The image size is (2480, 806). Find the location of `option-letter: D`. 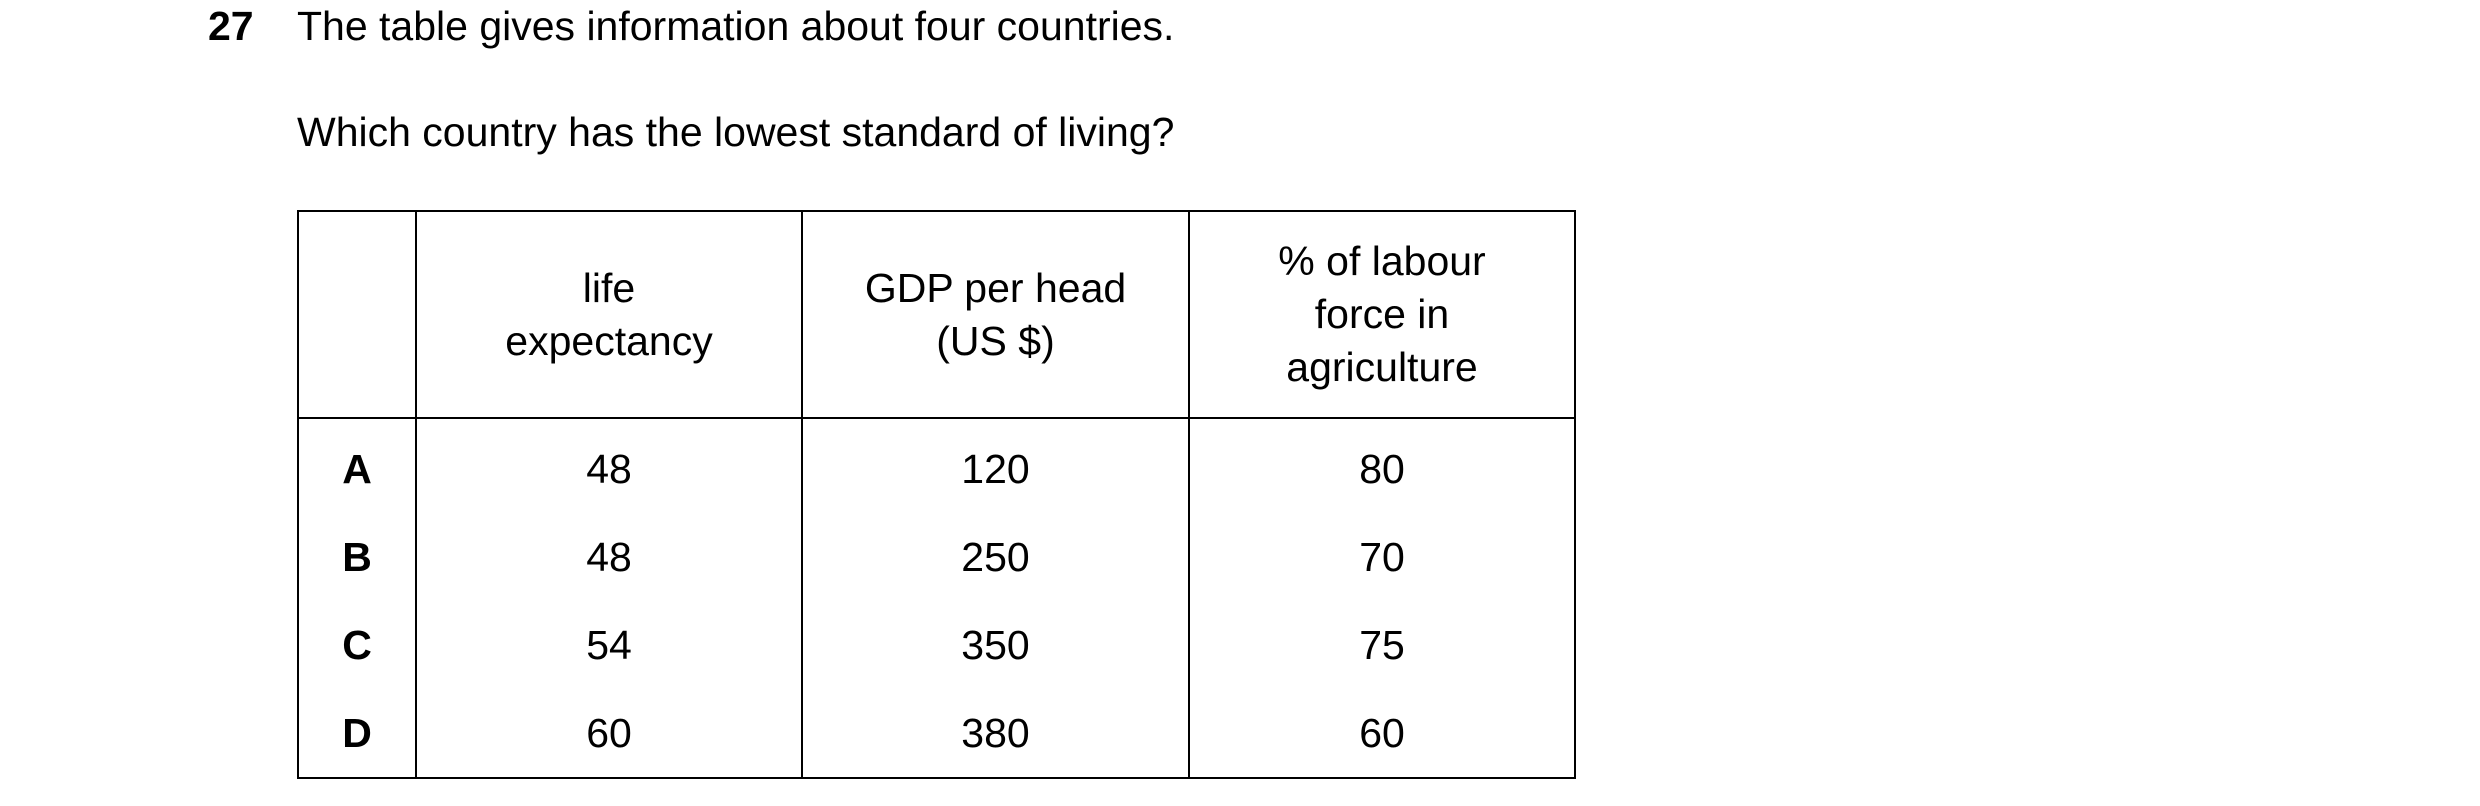

option-letter: D is located at coordinates (357, 734).